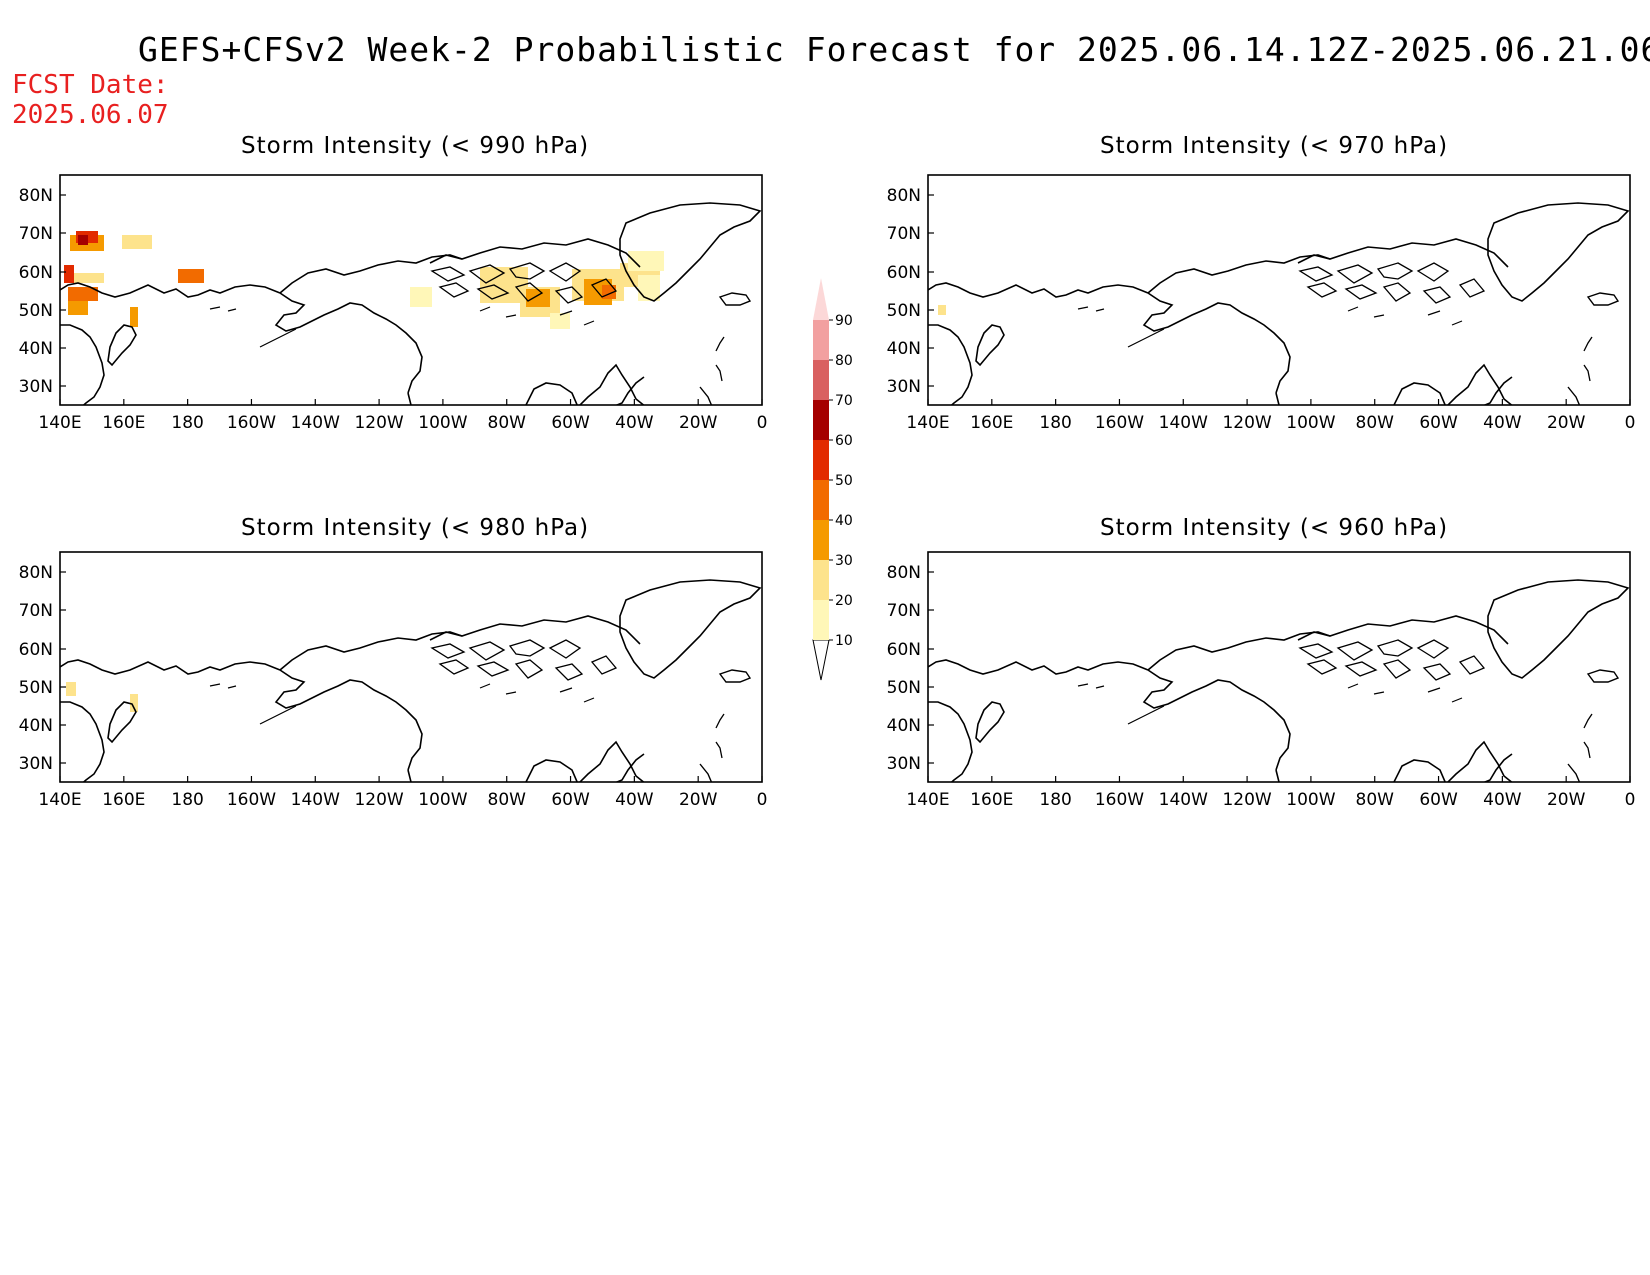 Image resolution: width=1650 pixels, height=1275 pixels. What do you see at coordinates (844, 481) in the screenshot?
I see `colorbar-label: 50` at bounding box center [844, 481].